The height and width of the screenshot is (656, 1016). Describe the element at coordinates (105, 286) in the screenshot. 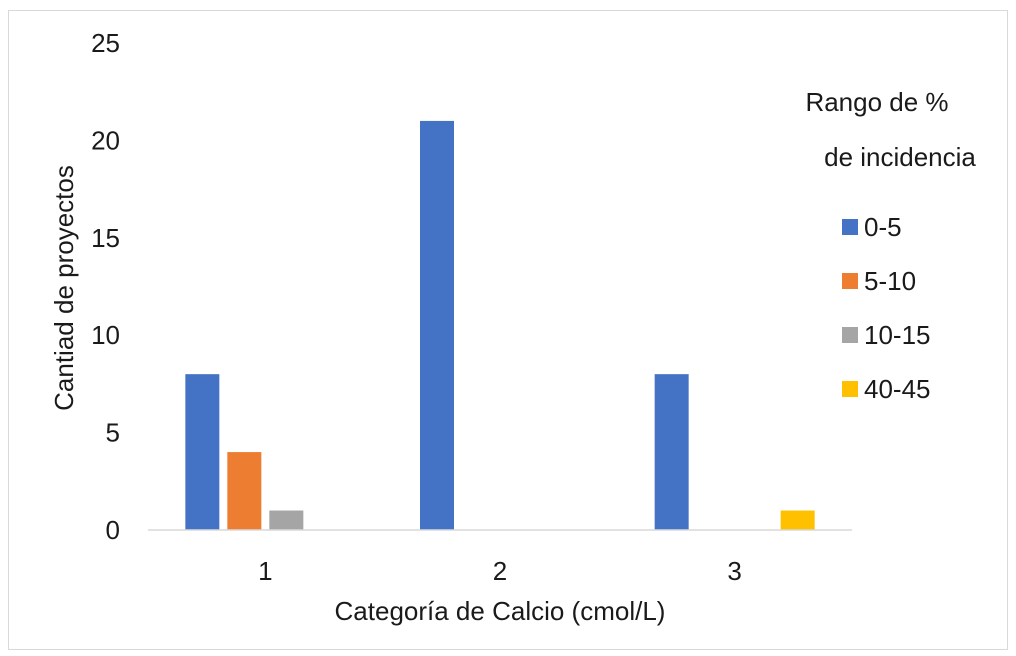

I see `y-axis-ticks: 0 5 10 15 20 25` at that location.